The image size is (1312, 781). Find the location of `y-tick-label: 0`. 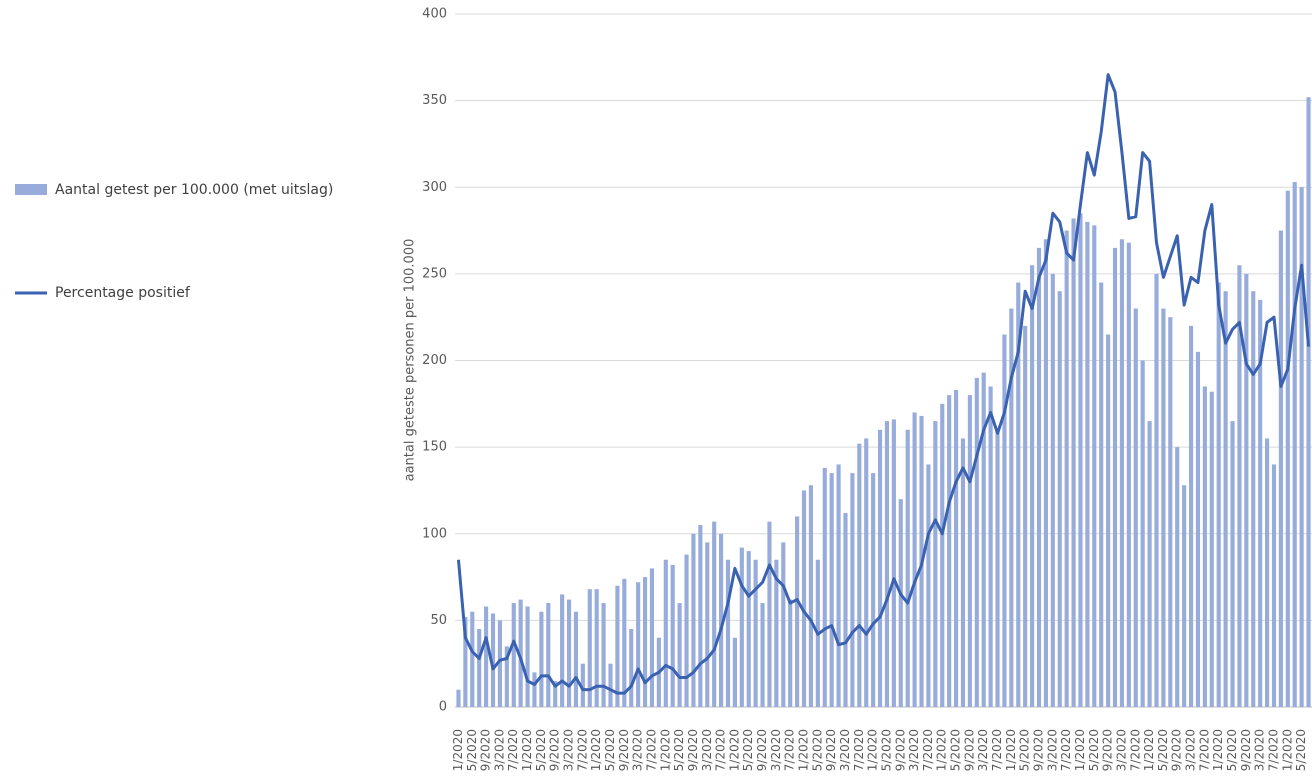

y-tick-label: 0 is located at coordinates (443, 707).